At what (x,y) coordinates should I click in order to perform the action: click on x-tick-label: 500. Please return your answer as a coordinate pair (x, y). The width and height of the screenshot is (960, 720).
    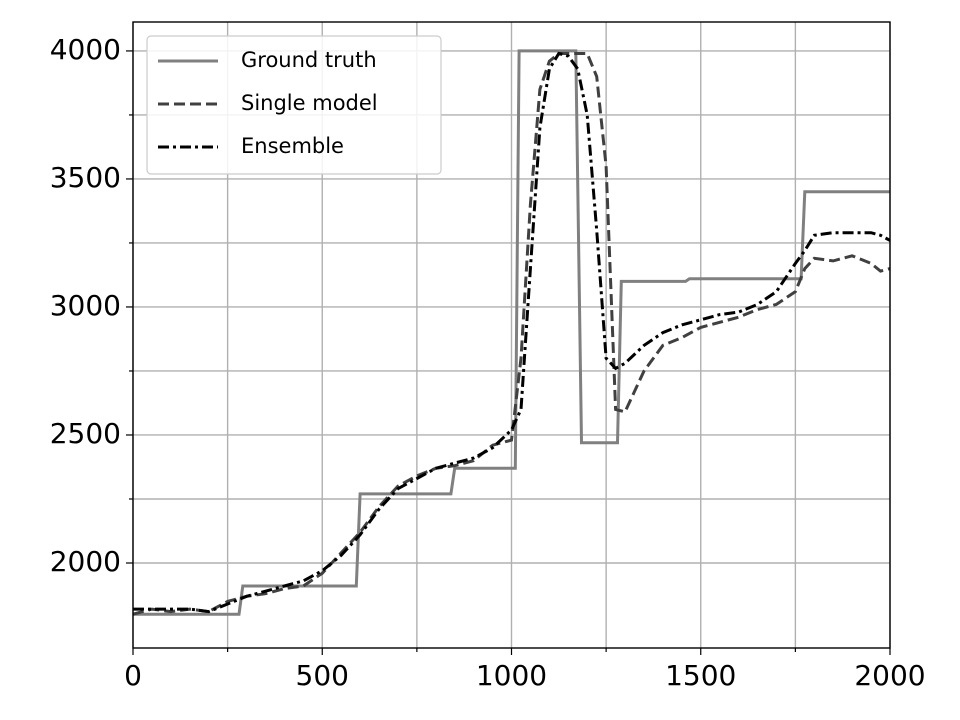
    Looking at the image, I should click on (322, 675).